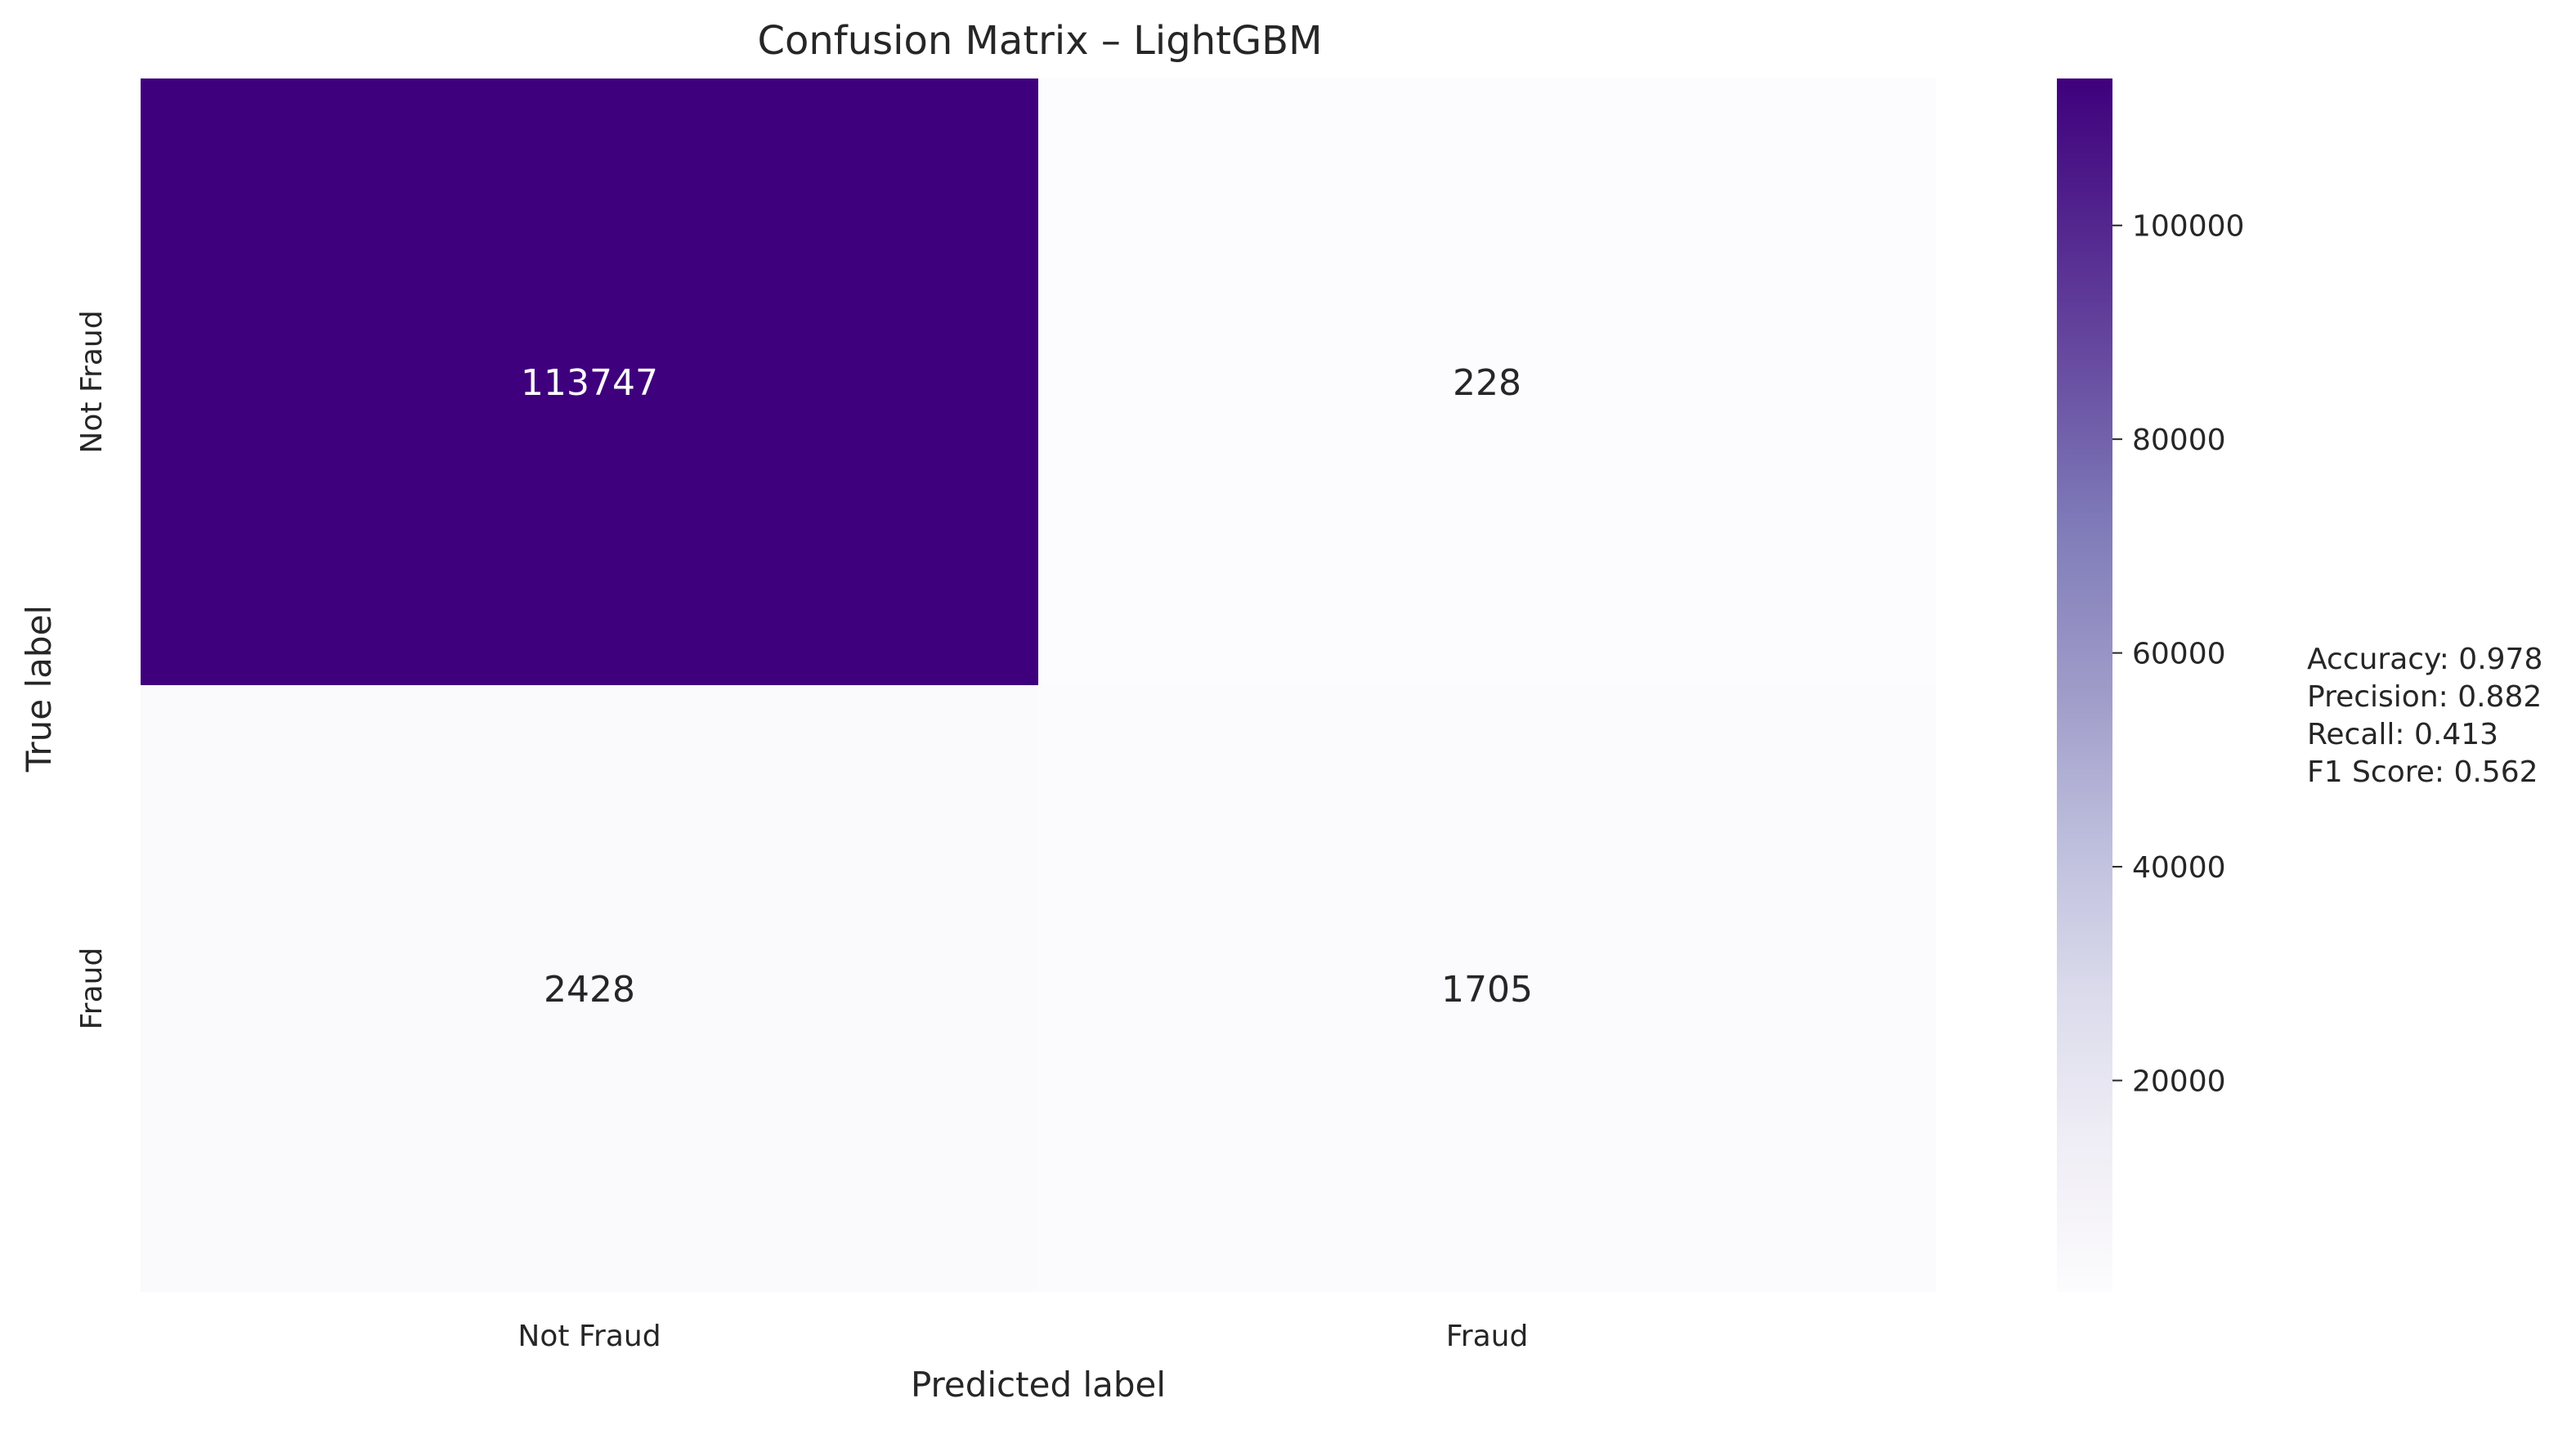  I want to click on cell-value-label: 2428, so click(589, 990).